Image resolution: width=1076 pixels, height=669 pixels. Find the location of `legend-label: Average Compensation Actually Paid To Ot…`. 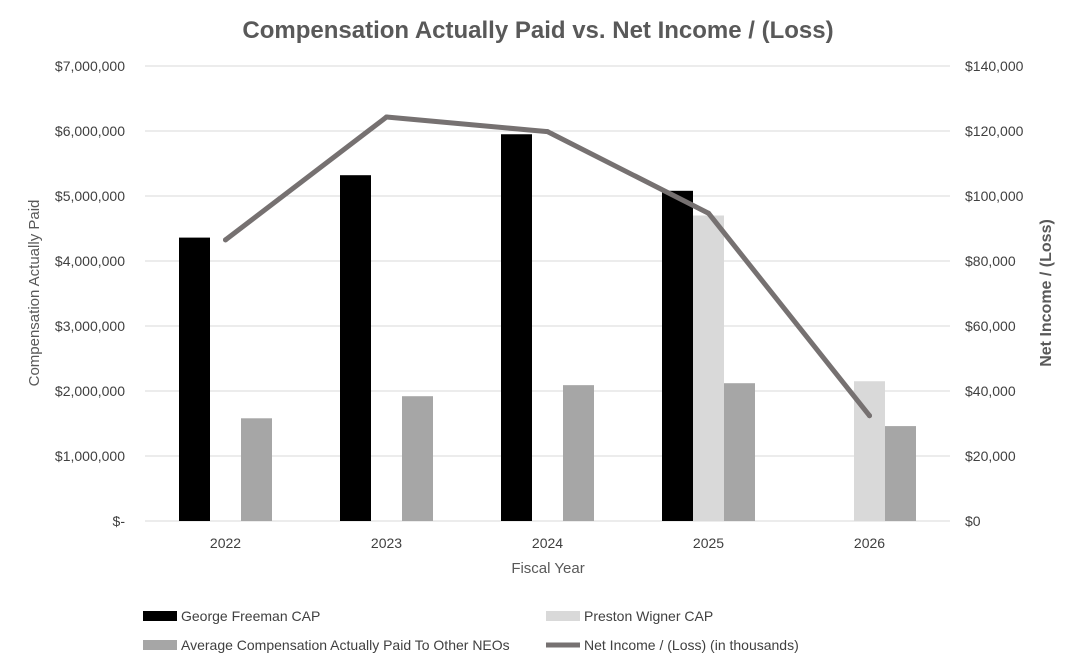

legend-label: Average Compensation Actually Paid To Ot… is located at coordinates (345, 645).